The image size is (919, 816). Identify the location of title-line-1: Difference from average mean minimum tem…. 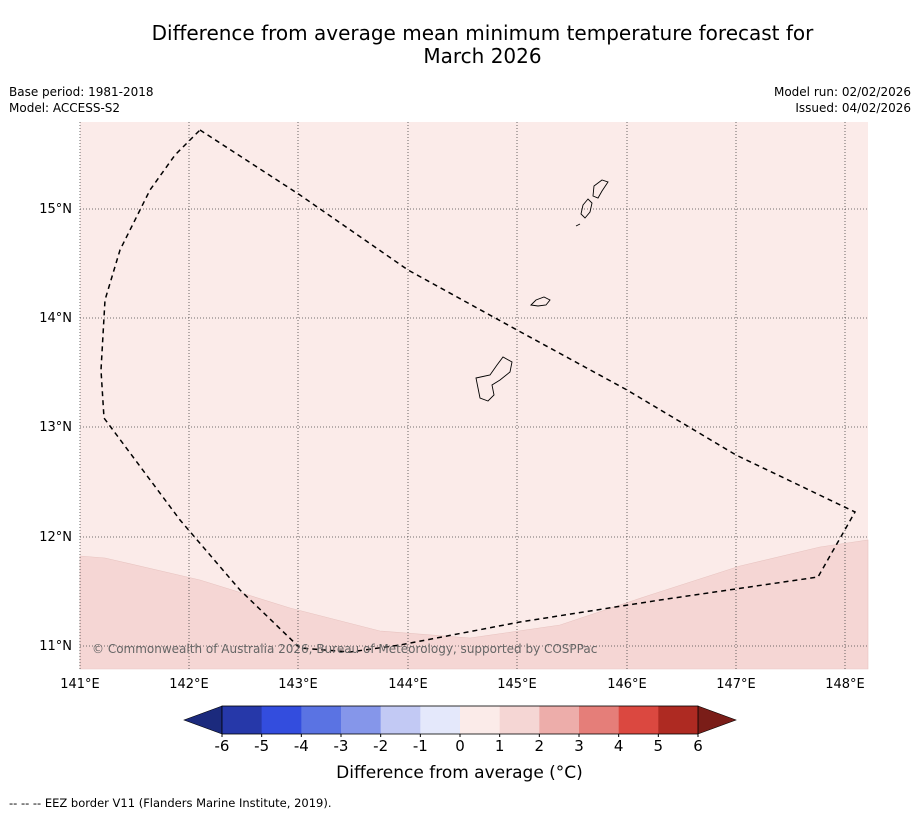
(482, 33).